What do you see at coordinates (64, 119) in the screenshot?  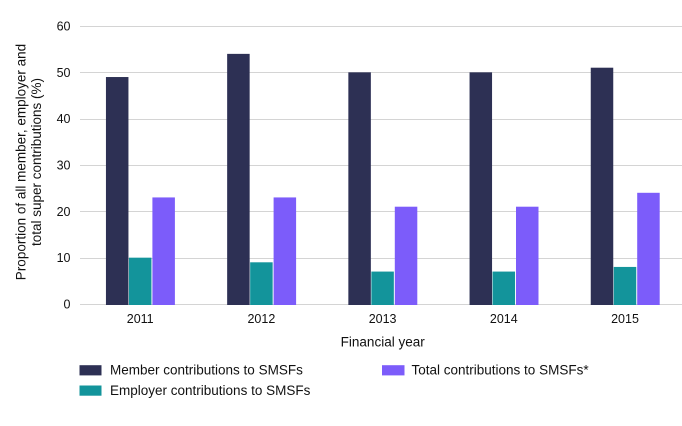 I see `svg-text: 40` at bounding box center [64, 119].